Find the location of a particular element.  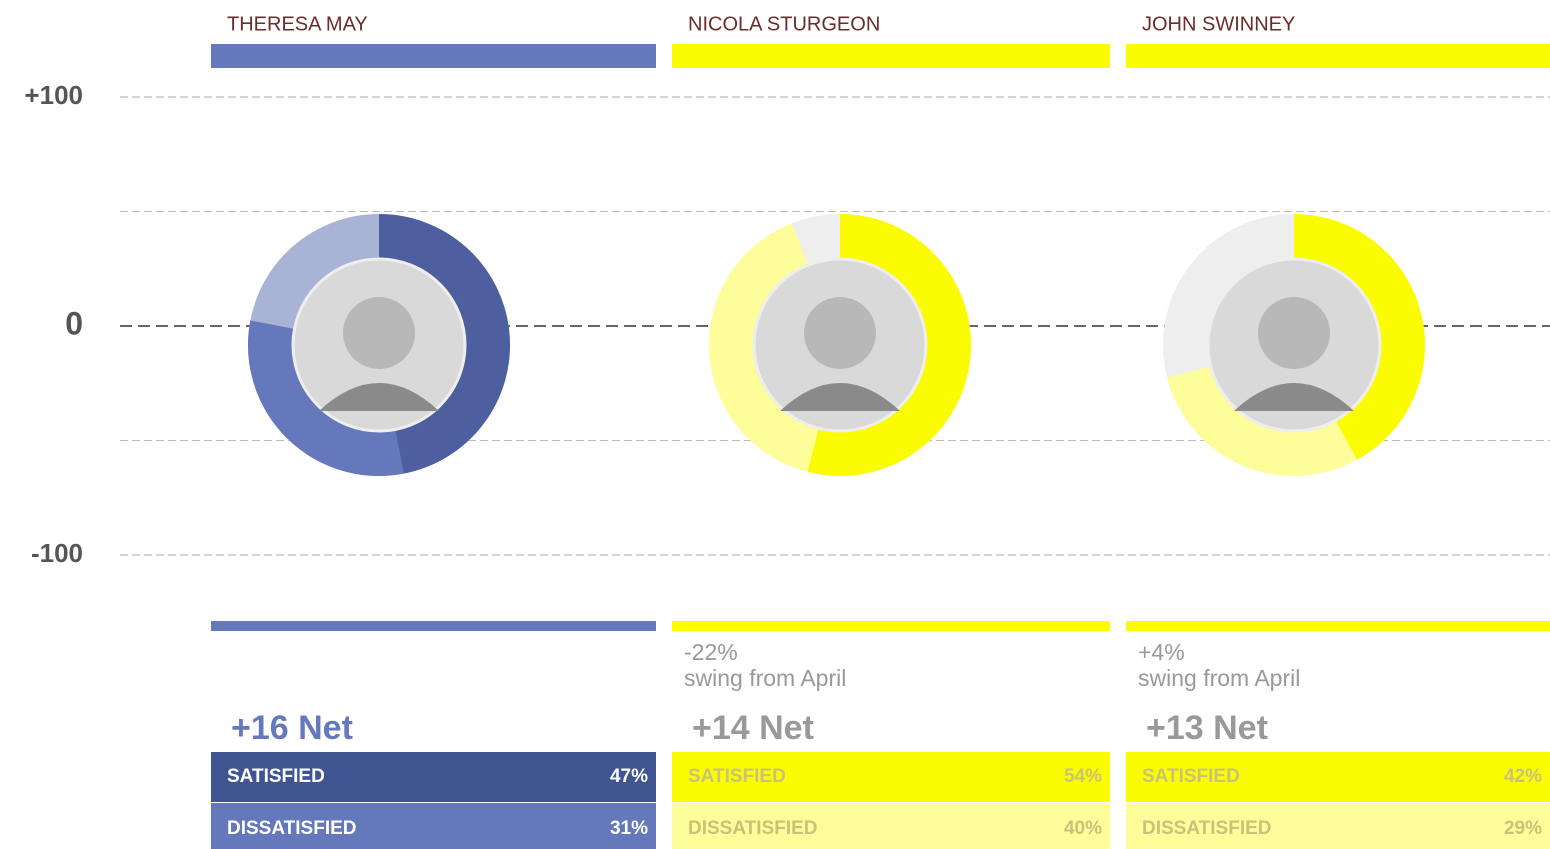

dissatisfied-value: 40% is located at coordinates (1083, 828).